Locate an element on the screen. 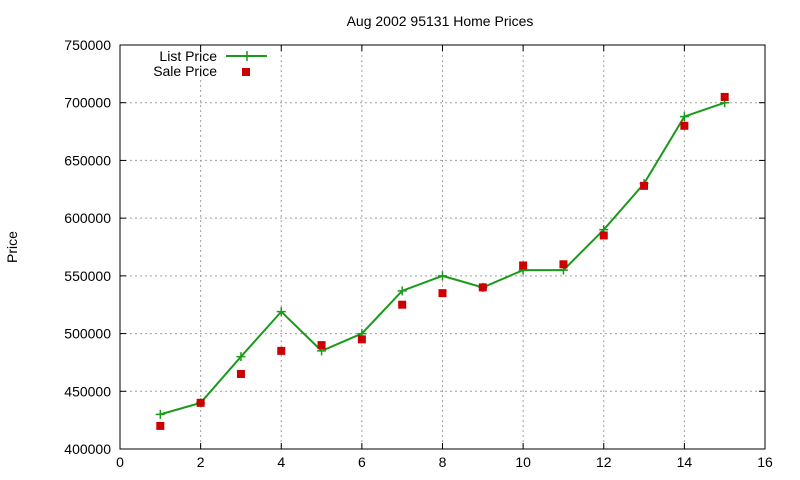 The height and width of the screenshot is (480, 800). x-tick-label: 2 is located at coordinates (201, 462).